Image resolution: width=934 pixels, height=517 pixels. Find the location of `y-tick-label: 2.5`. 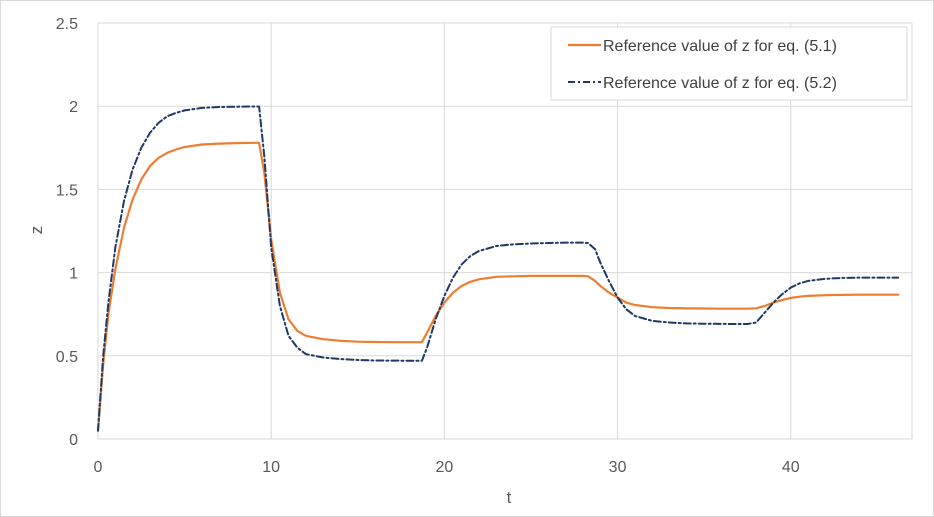

y-tick-label: 2.5 is located at coordinates (67, 24).